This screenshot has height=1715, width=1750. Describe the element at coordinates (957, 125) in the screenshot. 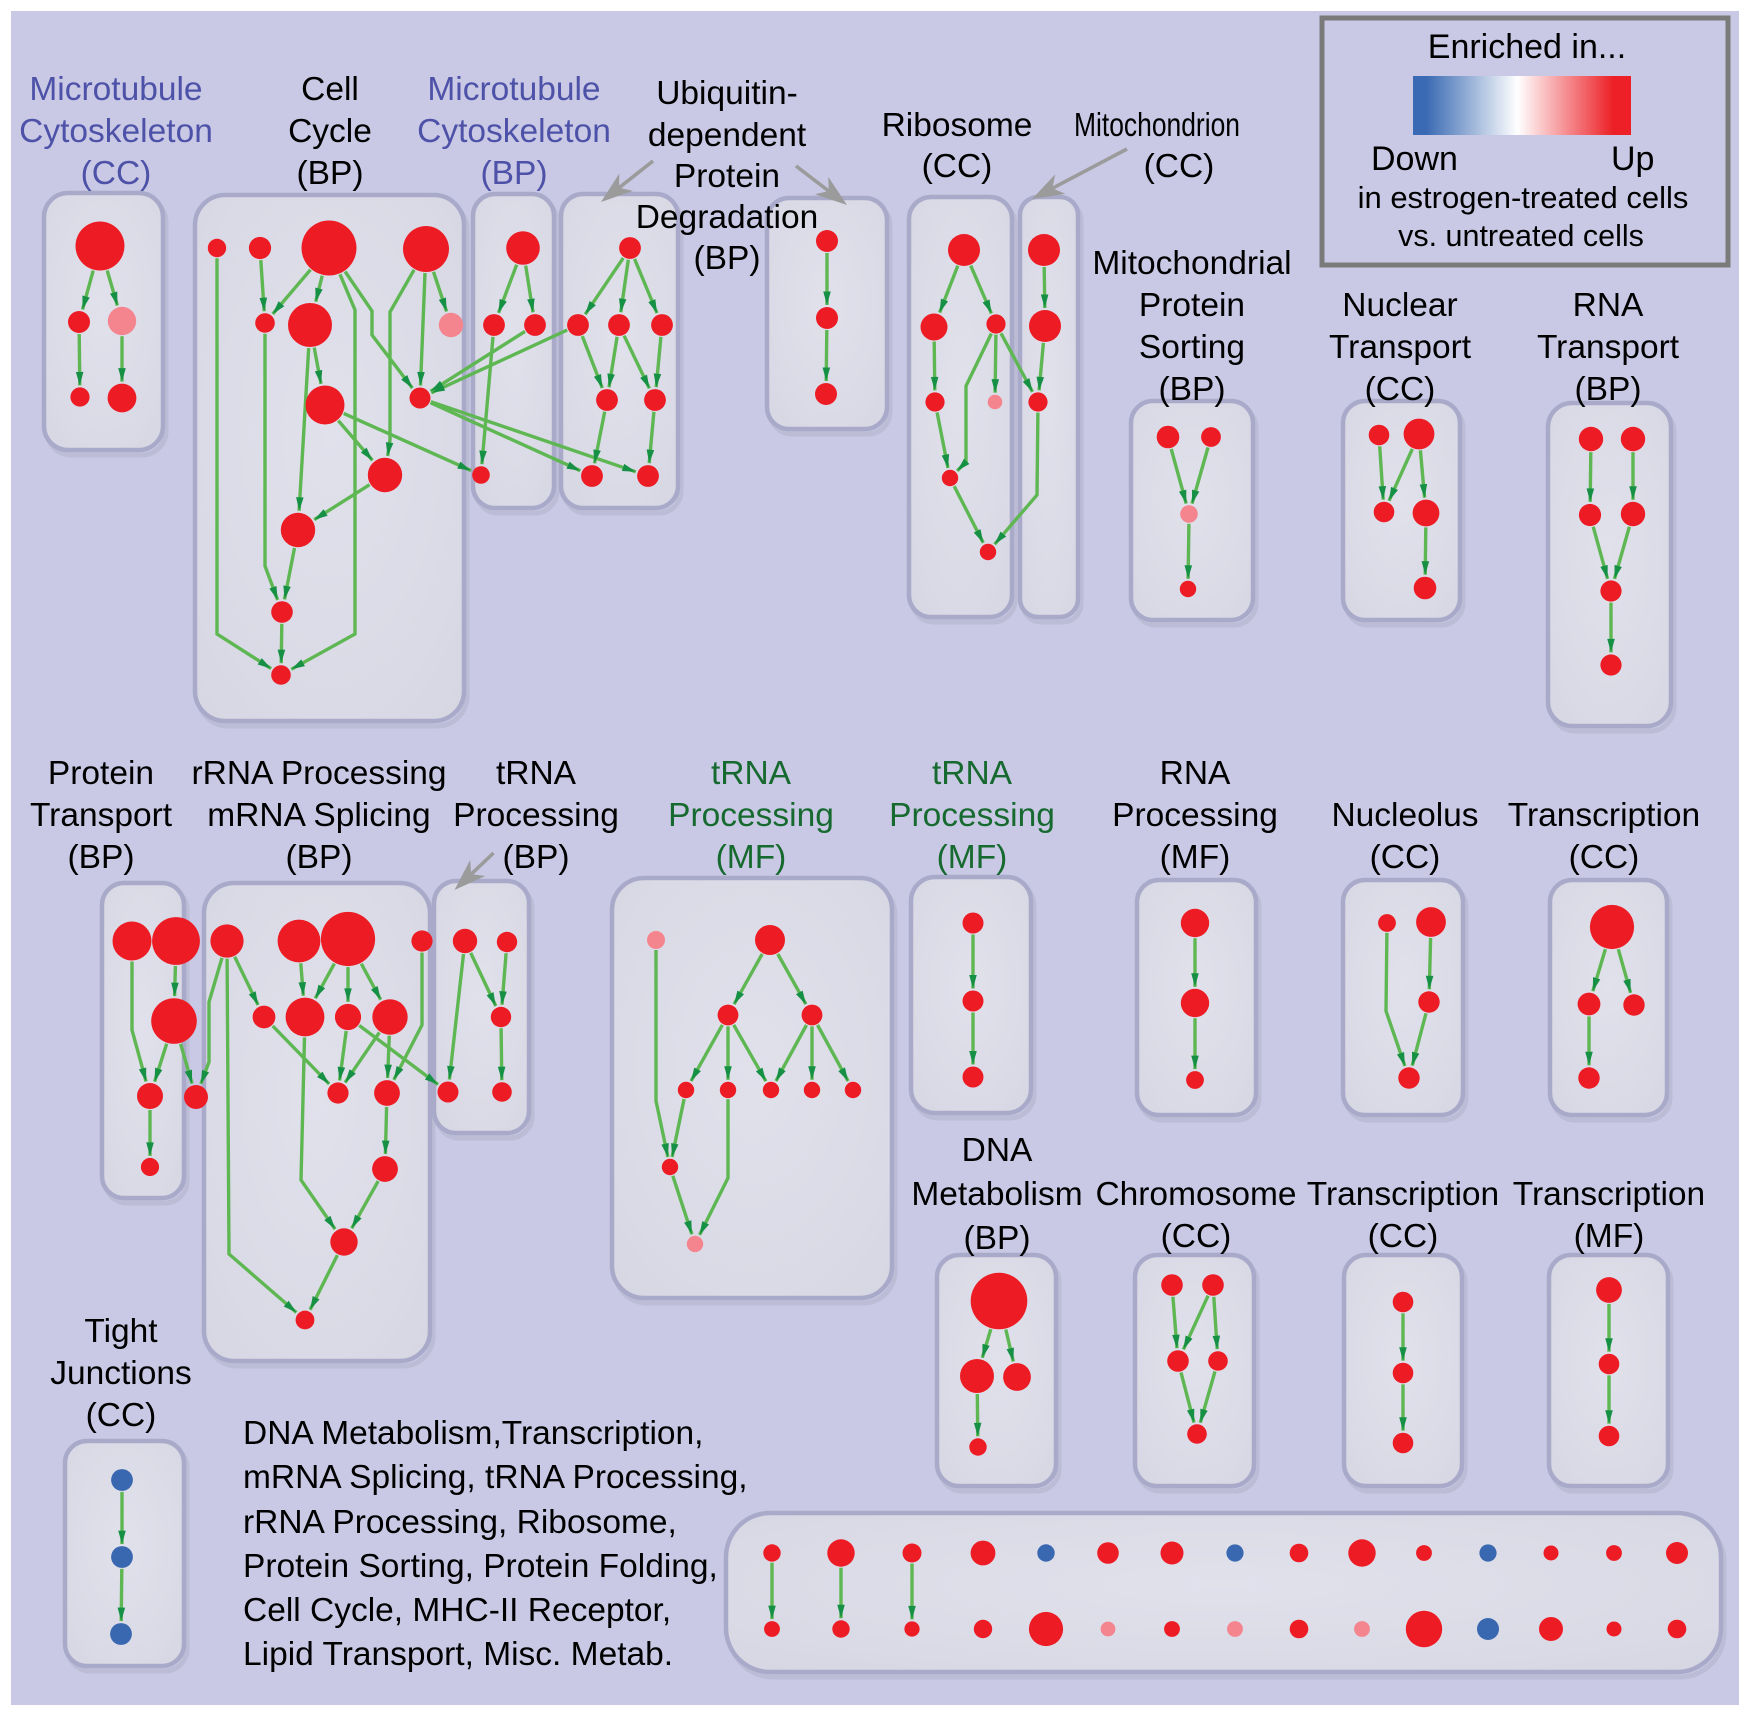

I see `svg-text: Ribosome` at that location.